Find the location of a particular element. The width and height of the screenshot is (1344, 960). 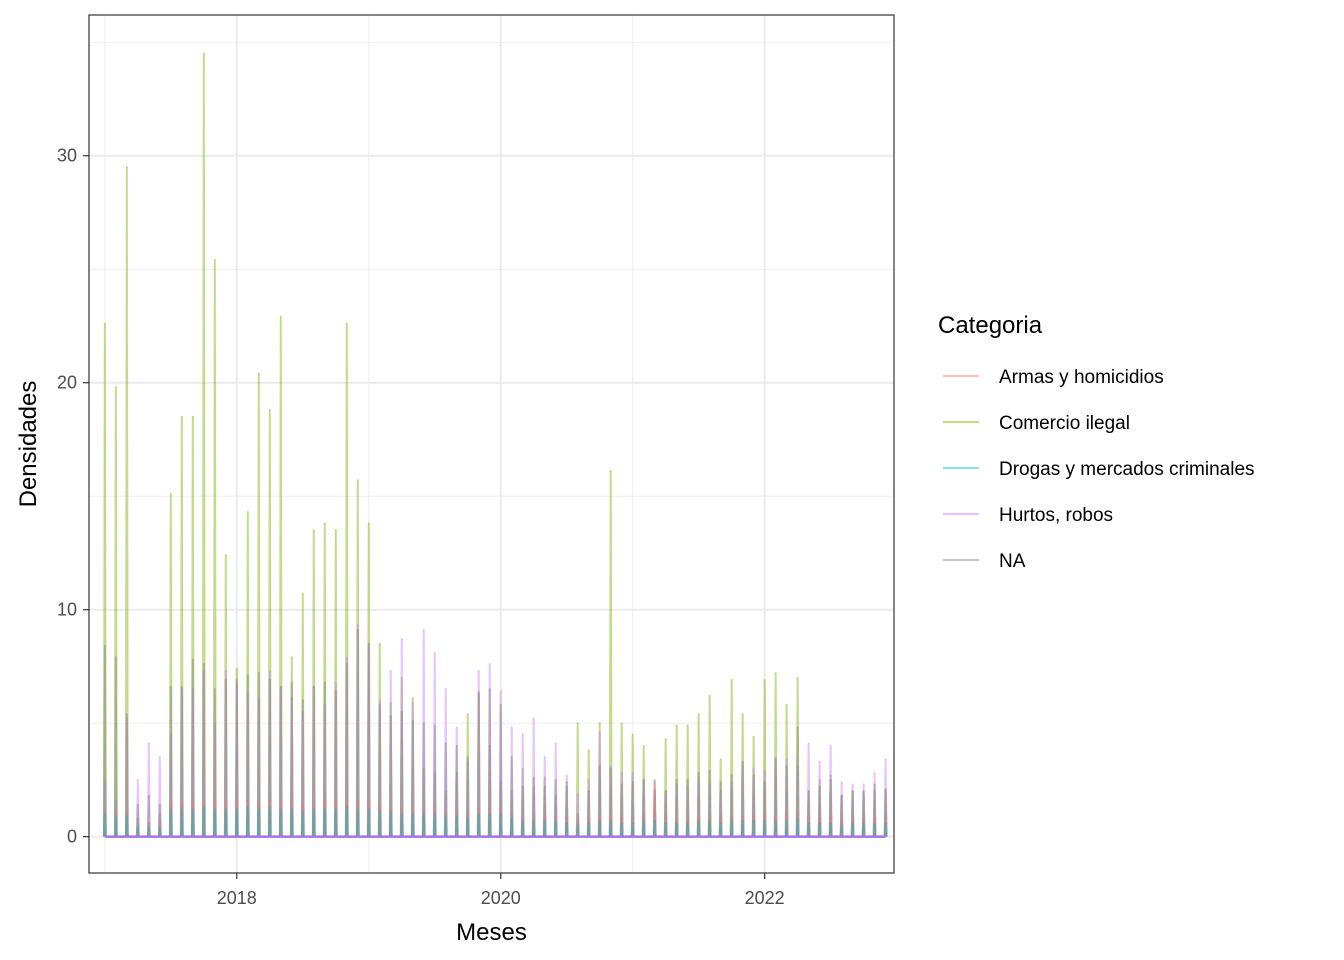

legend-label: Comercio ilegal is located at coordinates (1064, 423).